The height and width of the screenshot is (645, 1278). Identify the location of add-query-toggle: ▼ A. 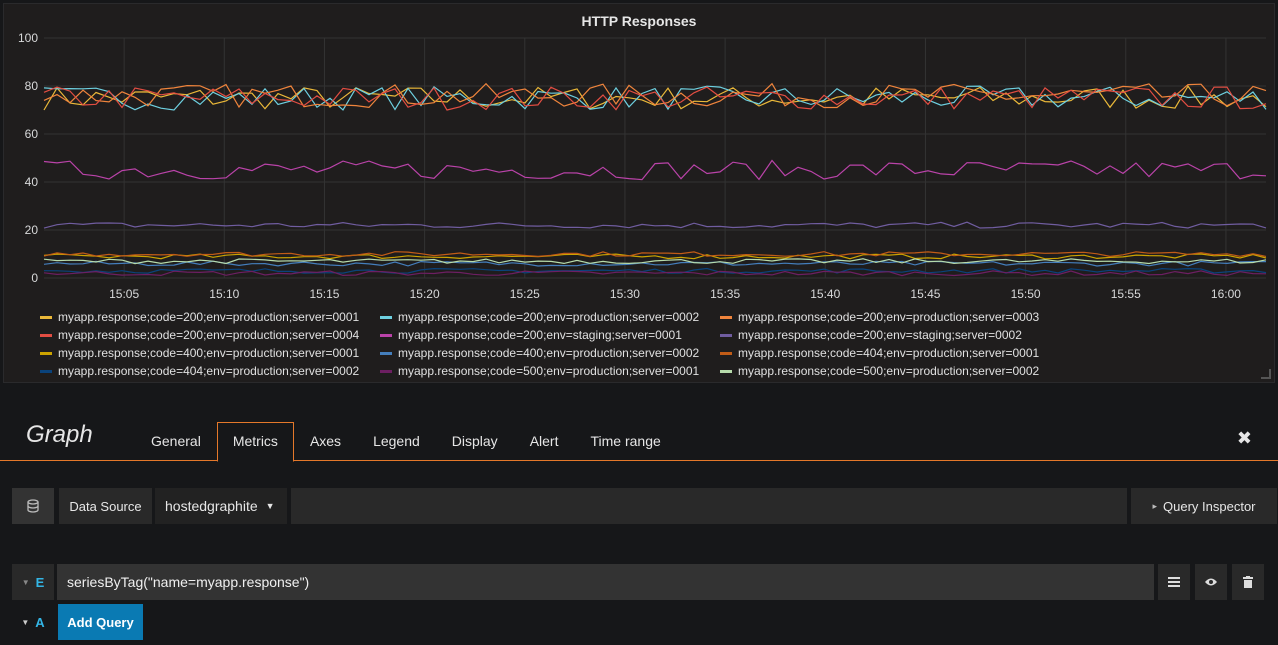
(33, 622).